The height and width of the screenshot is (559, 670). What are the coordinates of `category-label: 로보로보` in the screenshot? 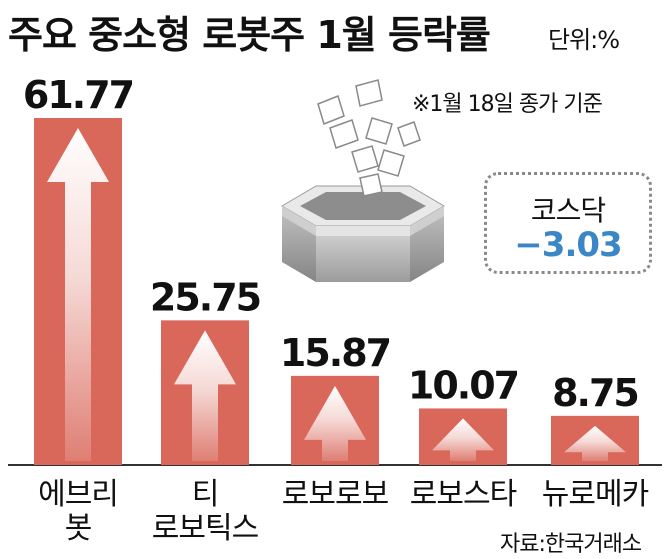 It's located at (335, 494).